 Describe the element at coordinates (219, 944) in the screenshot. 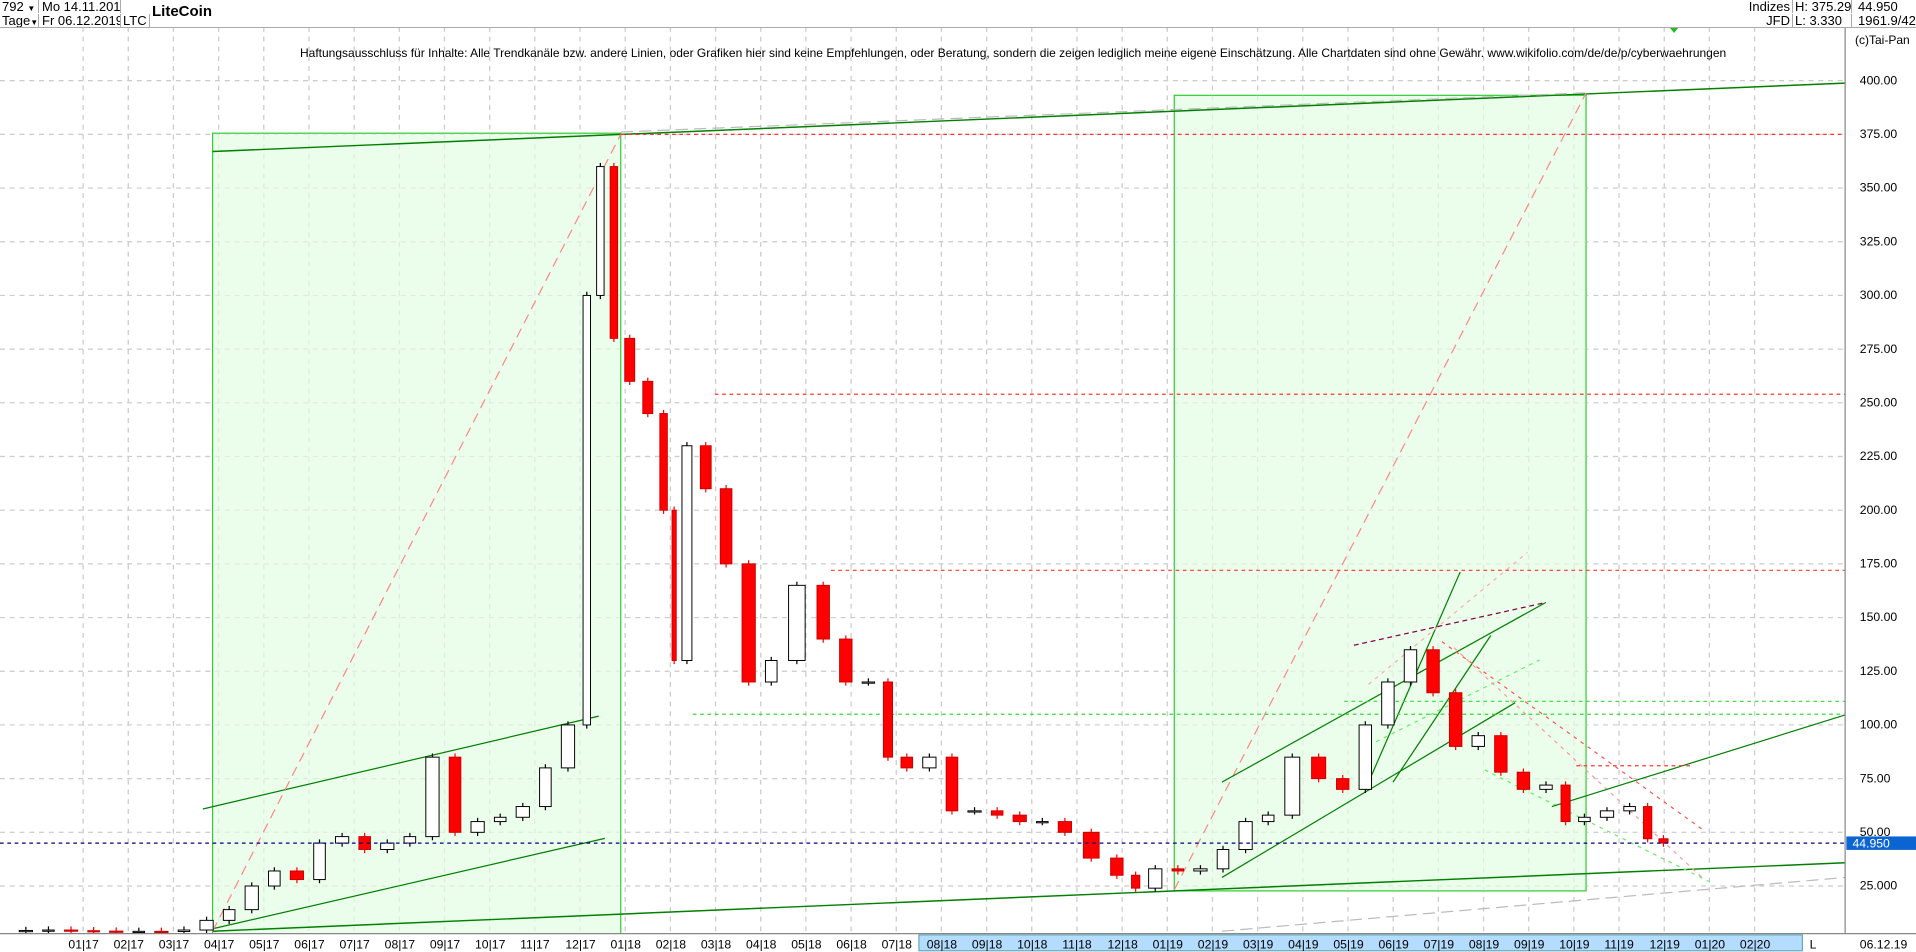

I see `month-tick-label: 04|17` at that location.